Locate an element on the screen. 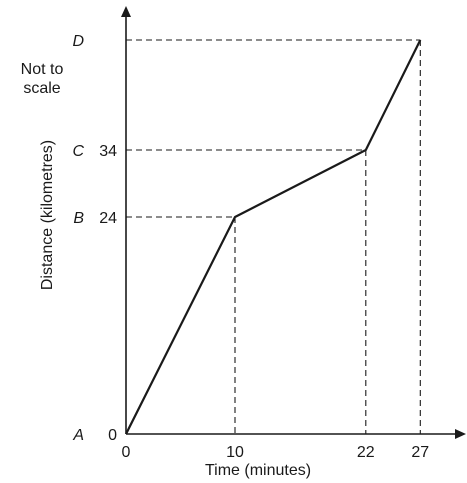 The height and width of the screenshot is (483, 467). y-tick-label: 0 is located at coordinates (112, 435).